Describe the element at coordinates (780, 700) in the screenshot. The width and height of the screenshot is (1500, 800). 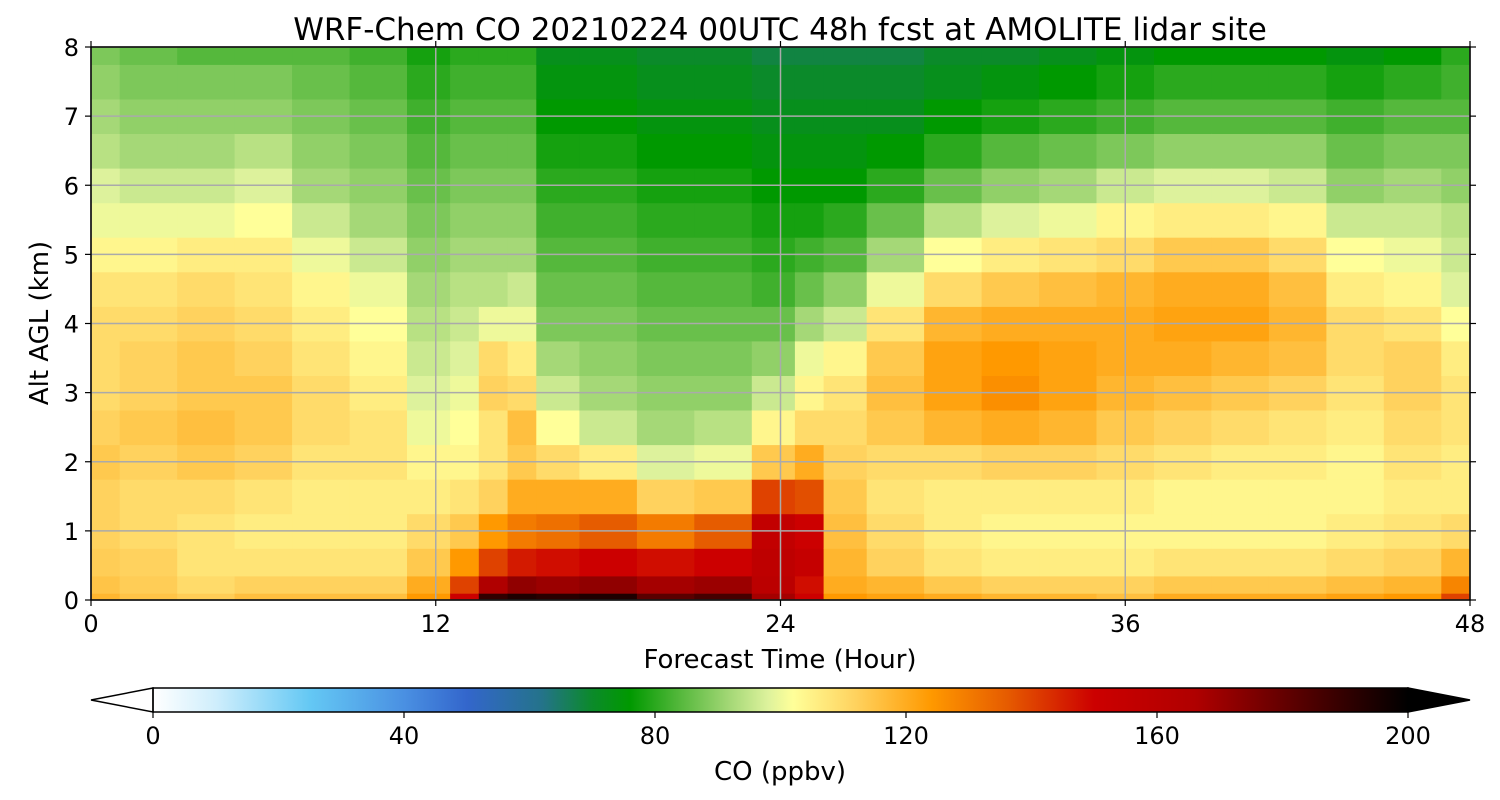
I see `colorbar-gradient` at that location.